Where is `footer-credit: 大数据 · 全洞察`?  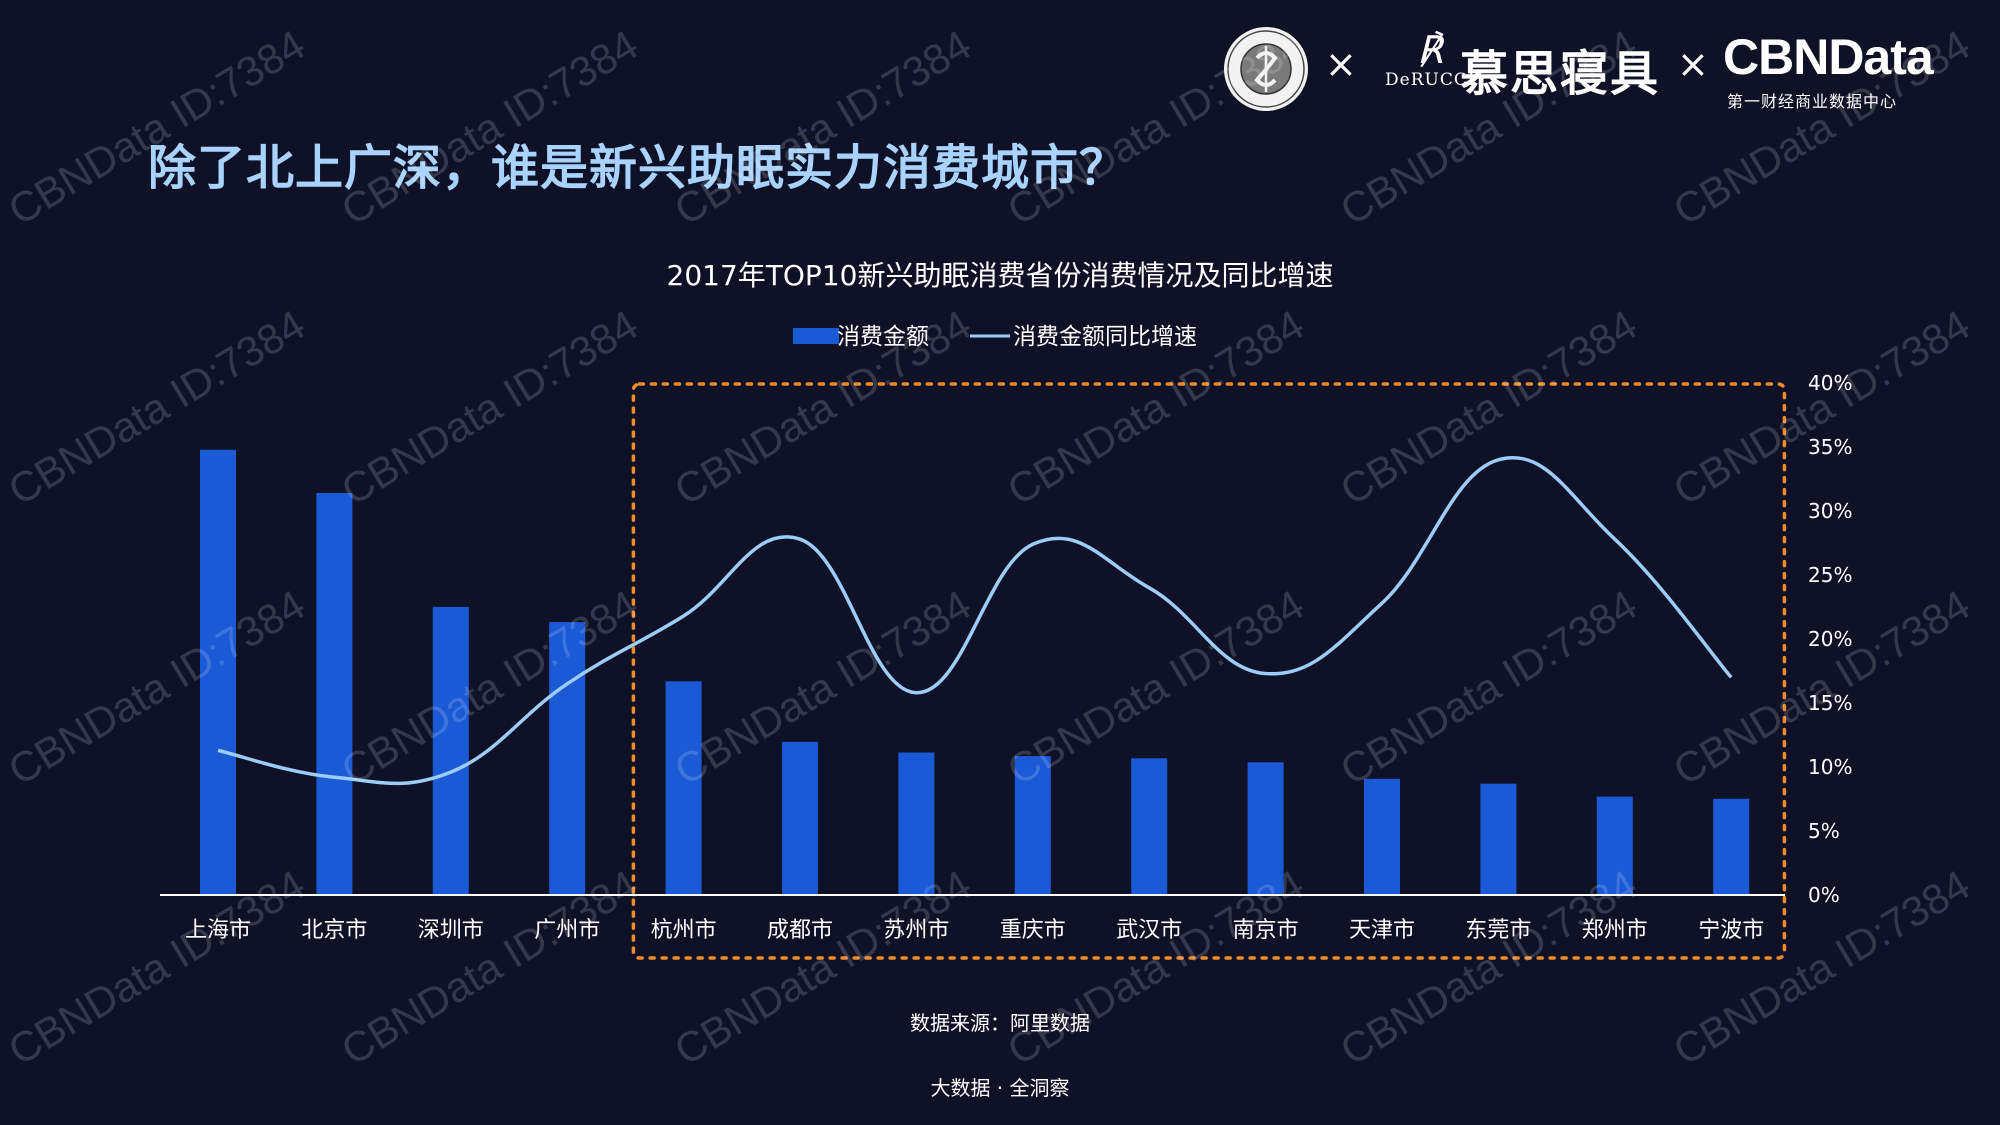 footer-credit: 大数据 · 全洞察 is located at coordinates (1000, 1088).